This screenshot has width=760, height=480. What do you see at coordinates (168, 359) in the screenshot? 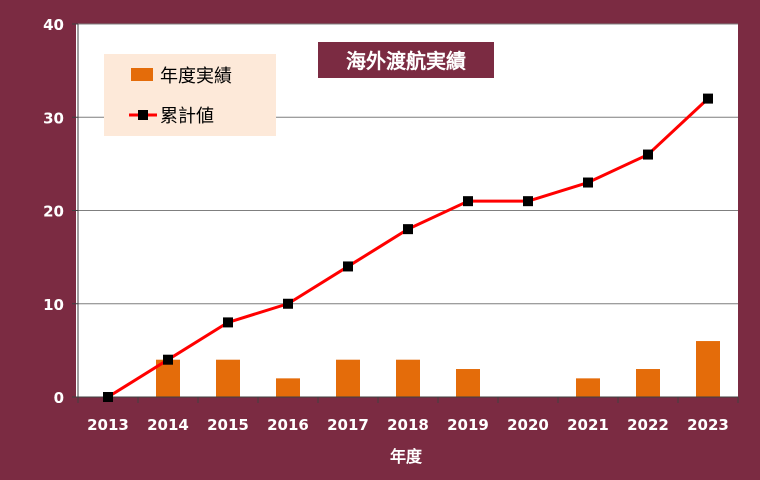
I see `line-marker-2014` at bounding box center [168, 359].